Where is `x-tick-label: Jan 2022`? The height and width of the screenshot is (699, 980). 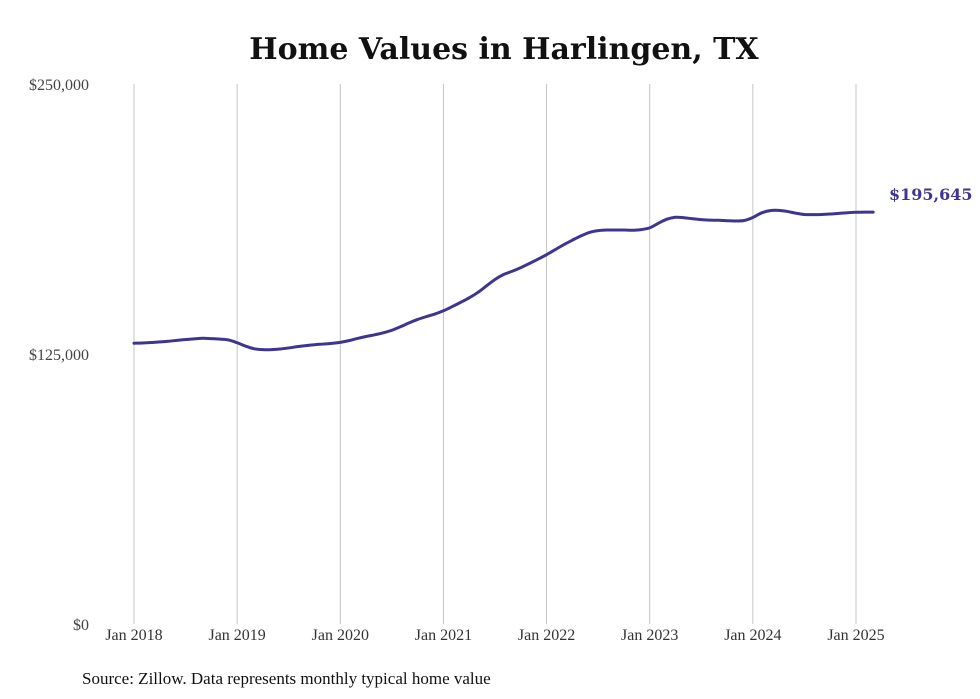
x-tick-label: Jan 2022 is located at coordinates (546, 635).